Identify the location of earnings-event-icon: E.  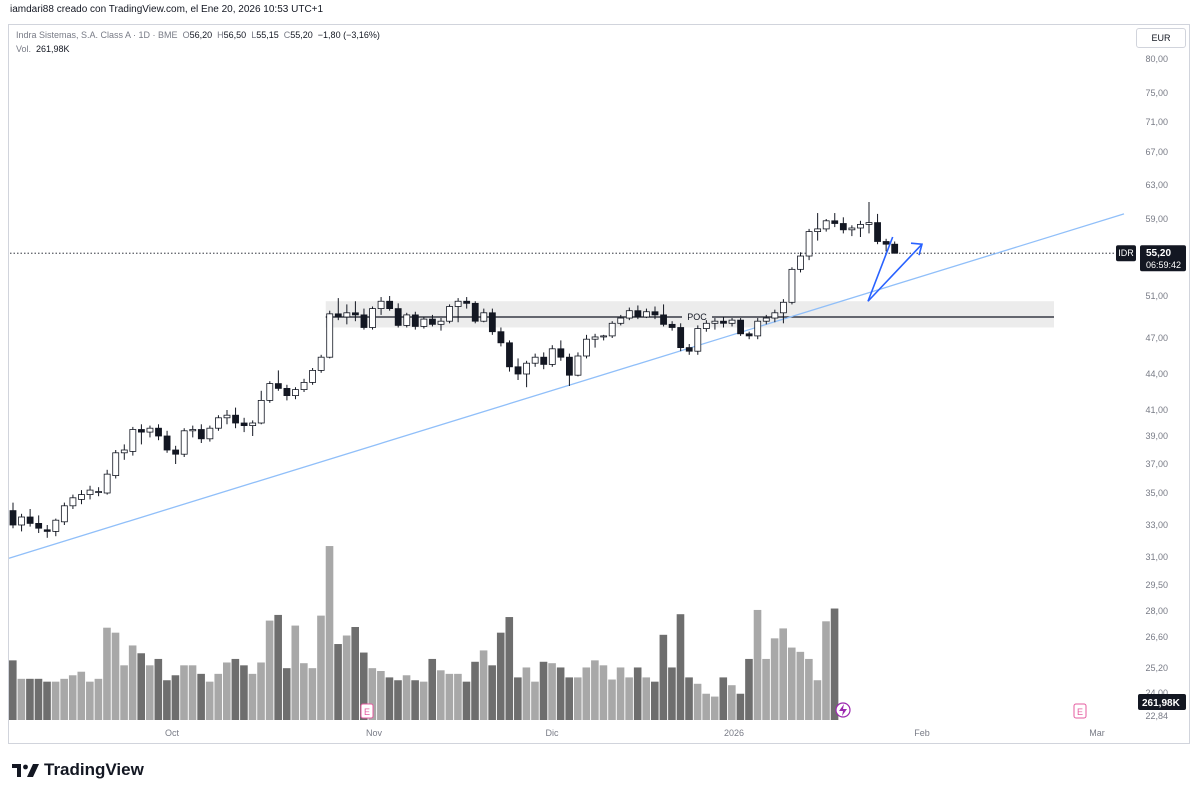
(367, 711).